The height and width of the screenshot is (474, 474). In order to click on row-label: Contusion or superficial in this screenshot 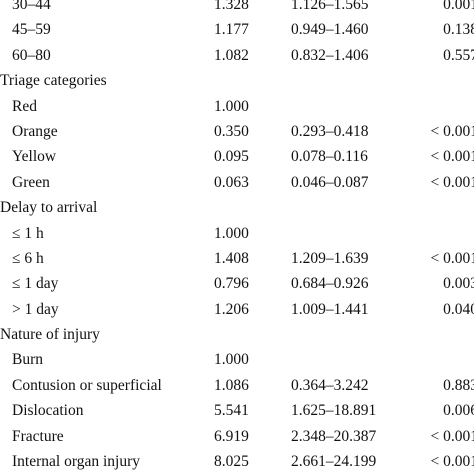, I will do `click(87, 385)`.